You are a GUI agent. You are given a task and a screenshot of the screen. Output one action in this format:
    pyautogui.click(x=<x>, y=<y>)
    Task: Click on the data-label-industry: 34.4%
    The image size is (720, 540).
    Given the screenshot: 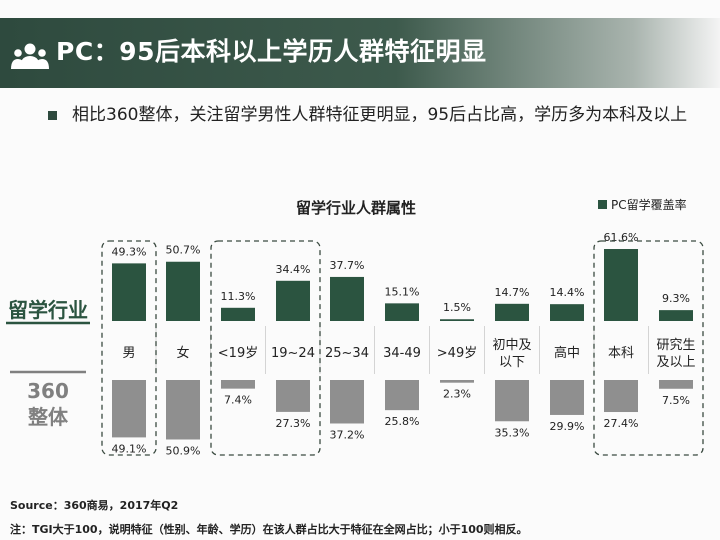 What is the action you would take?
    pyautogui.click(x=293, y=269)
    